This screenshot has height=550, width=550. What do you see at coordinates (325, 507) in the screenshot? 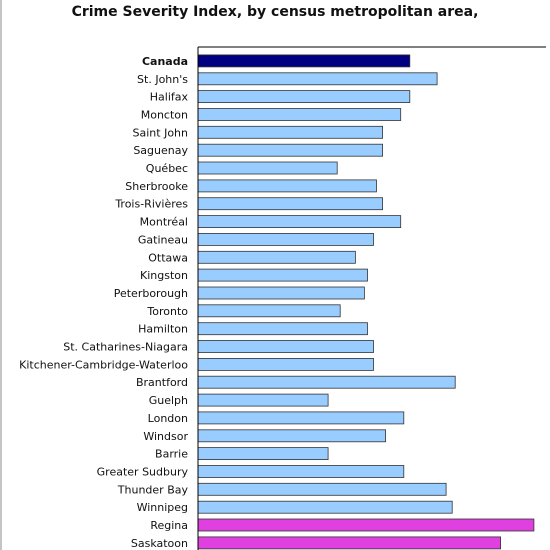
I see `bar-winnipeg` at bounding box center [325, 507].